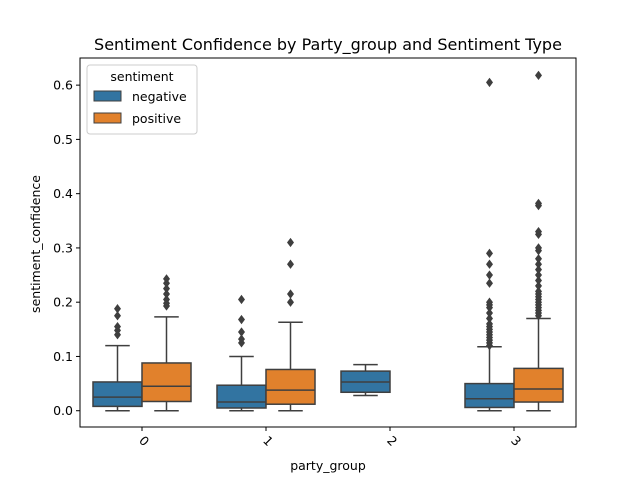 The height and width of the screenshot is (484, 640). Describe the element at coordinates (159, 96) in the screenshot. I see `legend-label-negative: negative` at that location.